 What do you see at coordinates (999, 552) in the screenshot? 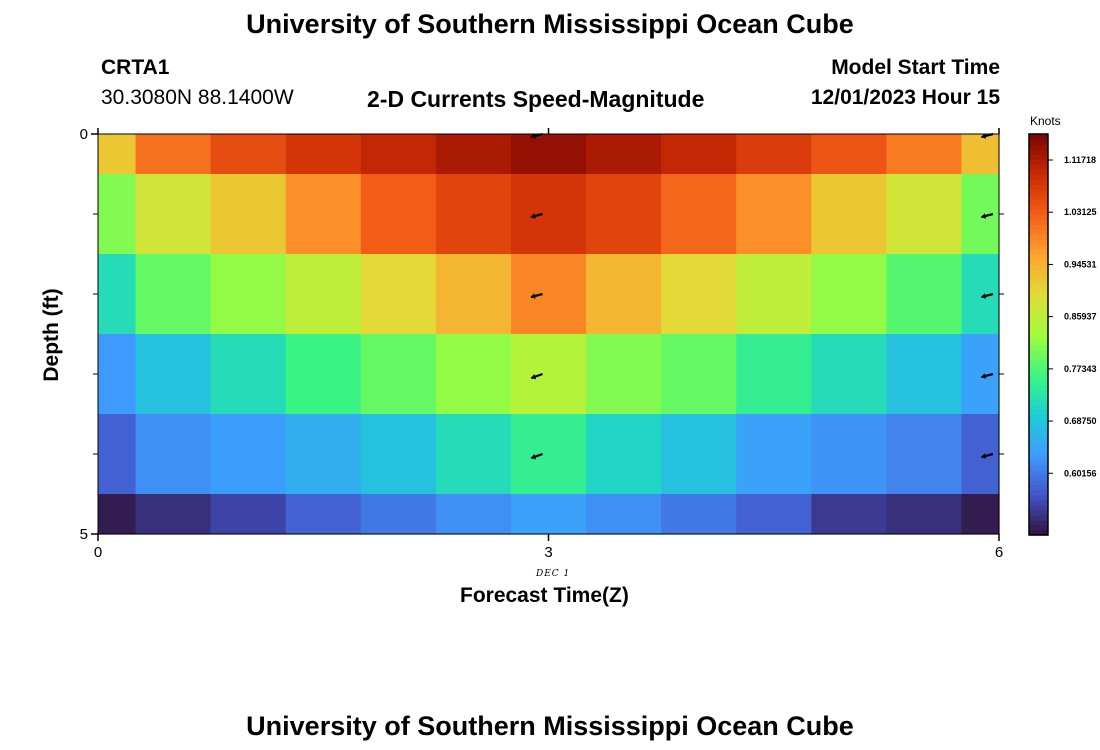
I see `x-tick-label: 6` at bounding box center [999, 552].